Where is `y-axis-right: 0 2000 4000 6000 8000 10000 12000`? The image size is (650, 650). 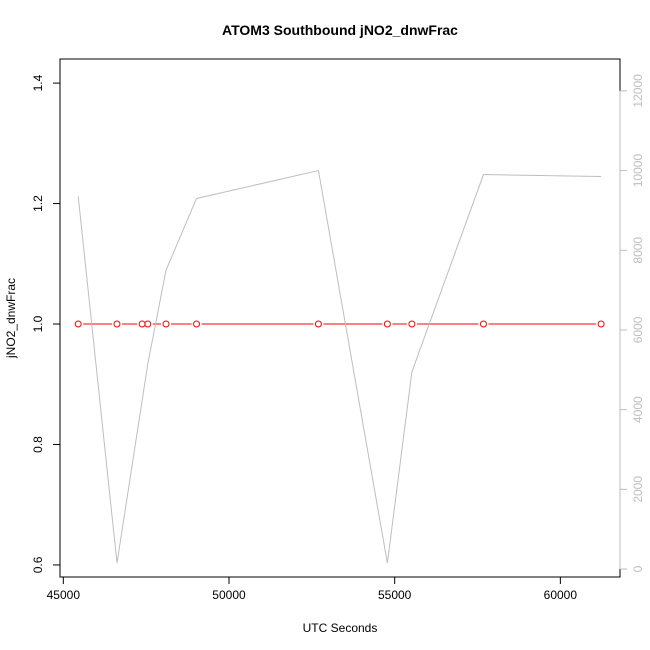
y-axis-right: 0 2000 4000 6000 8000 10000 12000 is located at coordinates (632, 323).